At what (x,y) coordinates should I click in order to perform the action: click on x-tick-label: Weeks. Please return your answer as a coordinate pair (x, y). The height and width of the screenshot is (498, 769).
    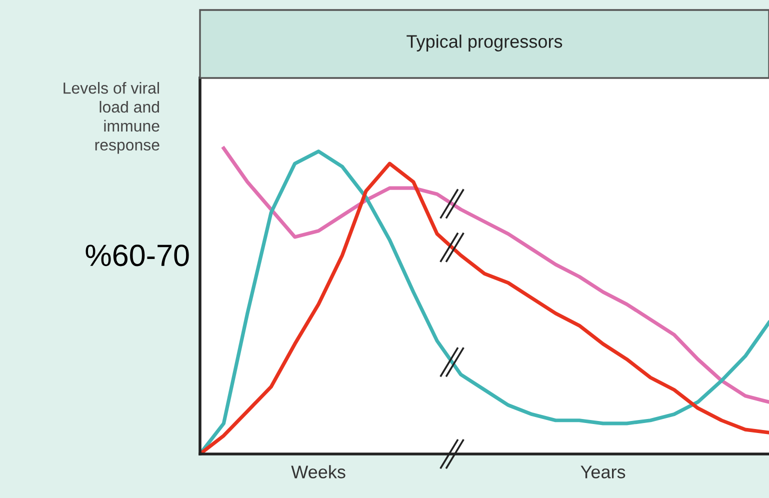
    Looking at the image, I should click on (318, 471).